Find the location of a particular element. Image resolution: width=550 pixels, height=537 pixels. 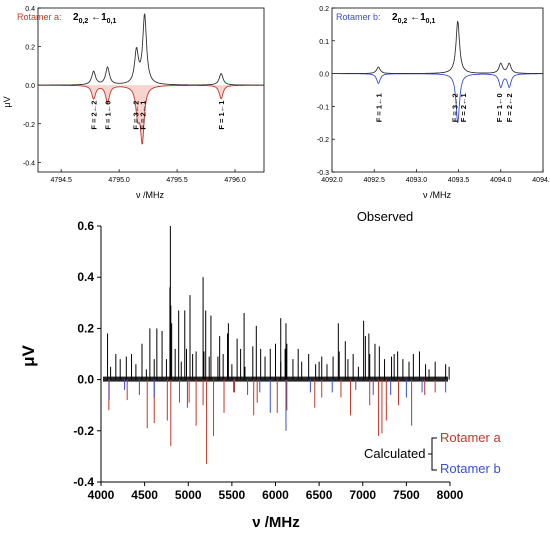

inset-b-title: 20,2 ←10,1 is located at coordinates (413, 18).